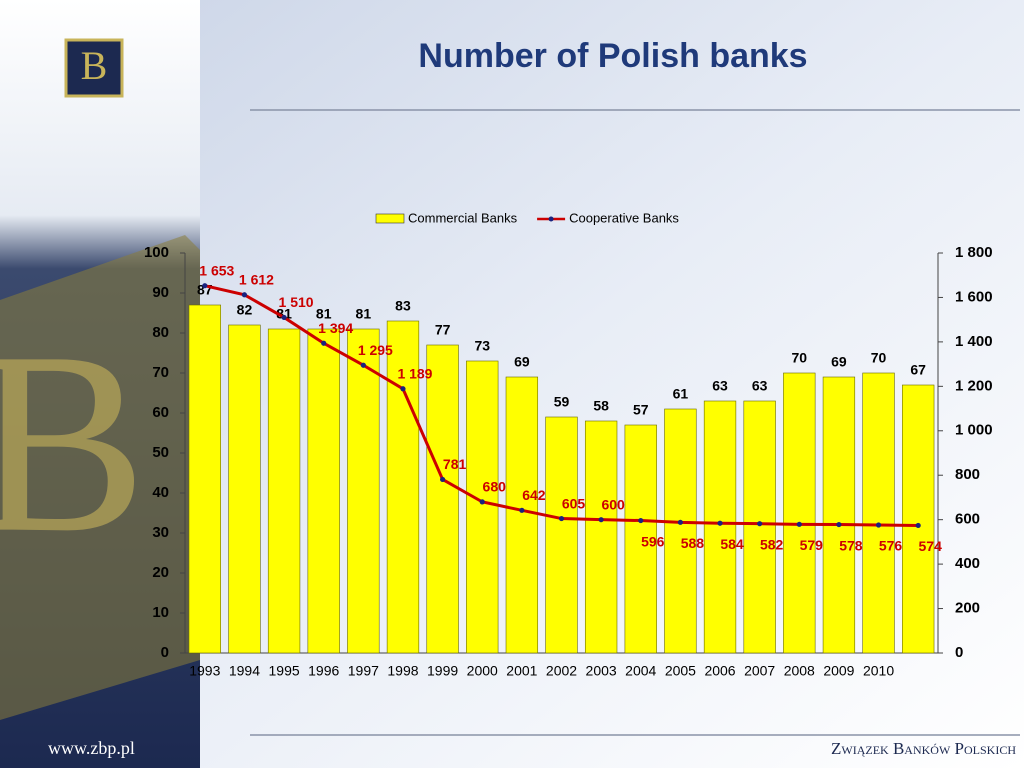 Image resolution: width=1024 pixels, height=768 pixels. Describe the element at coordinates (204, 671) in the screenshot. I see `x-tick-label: 1993` at that location.